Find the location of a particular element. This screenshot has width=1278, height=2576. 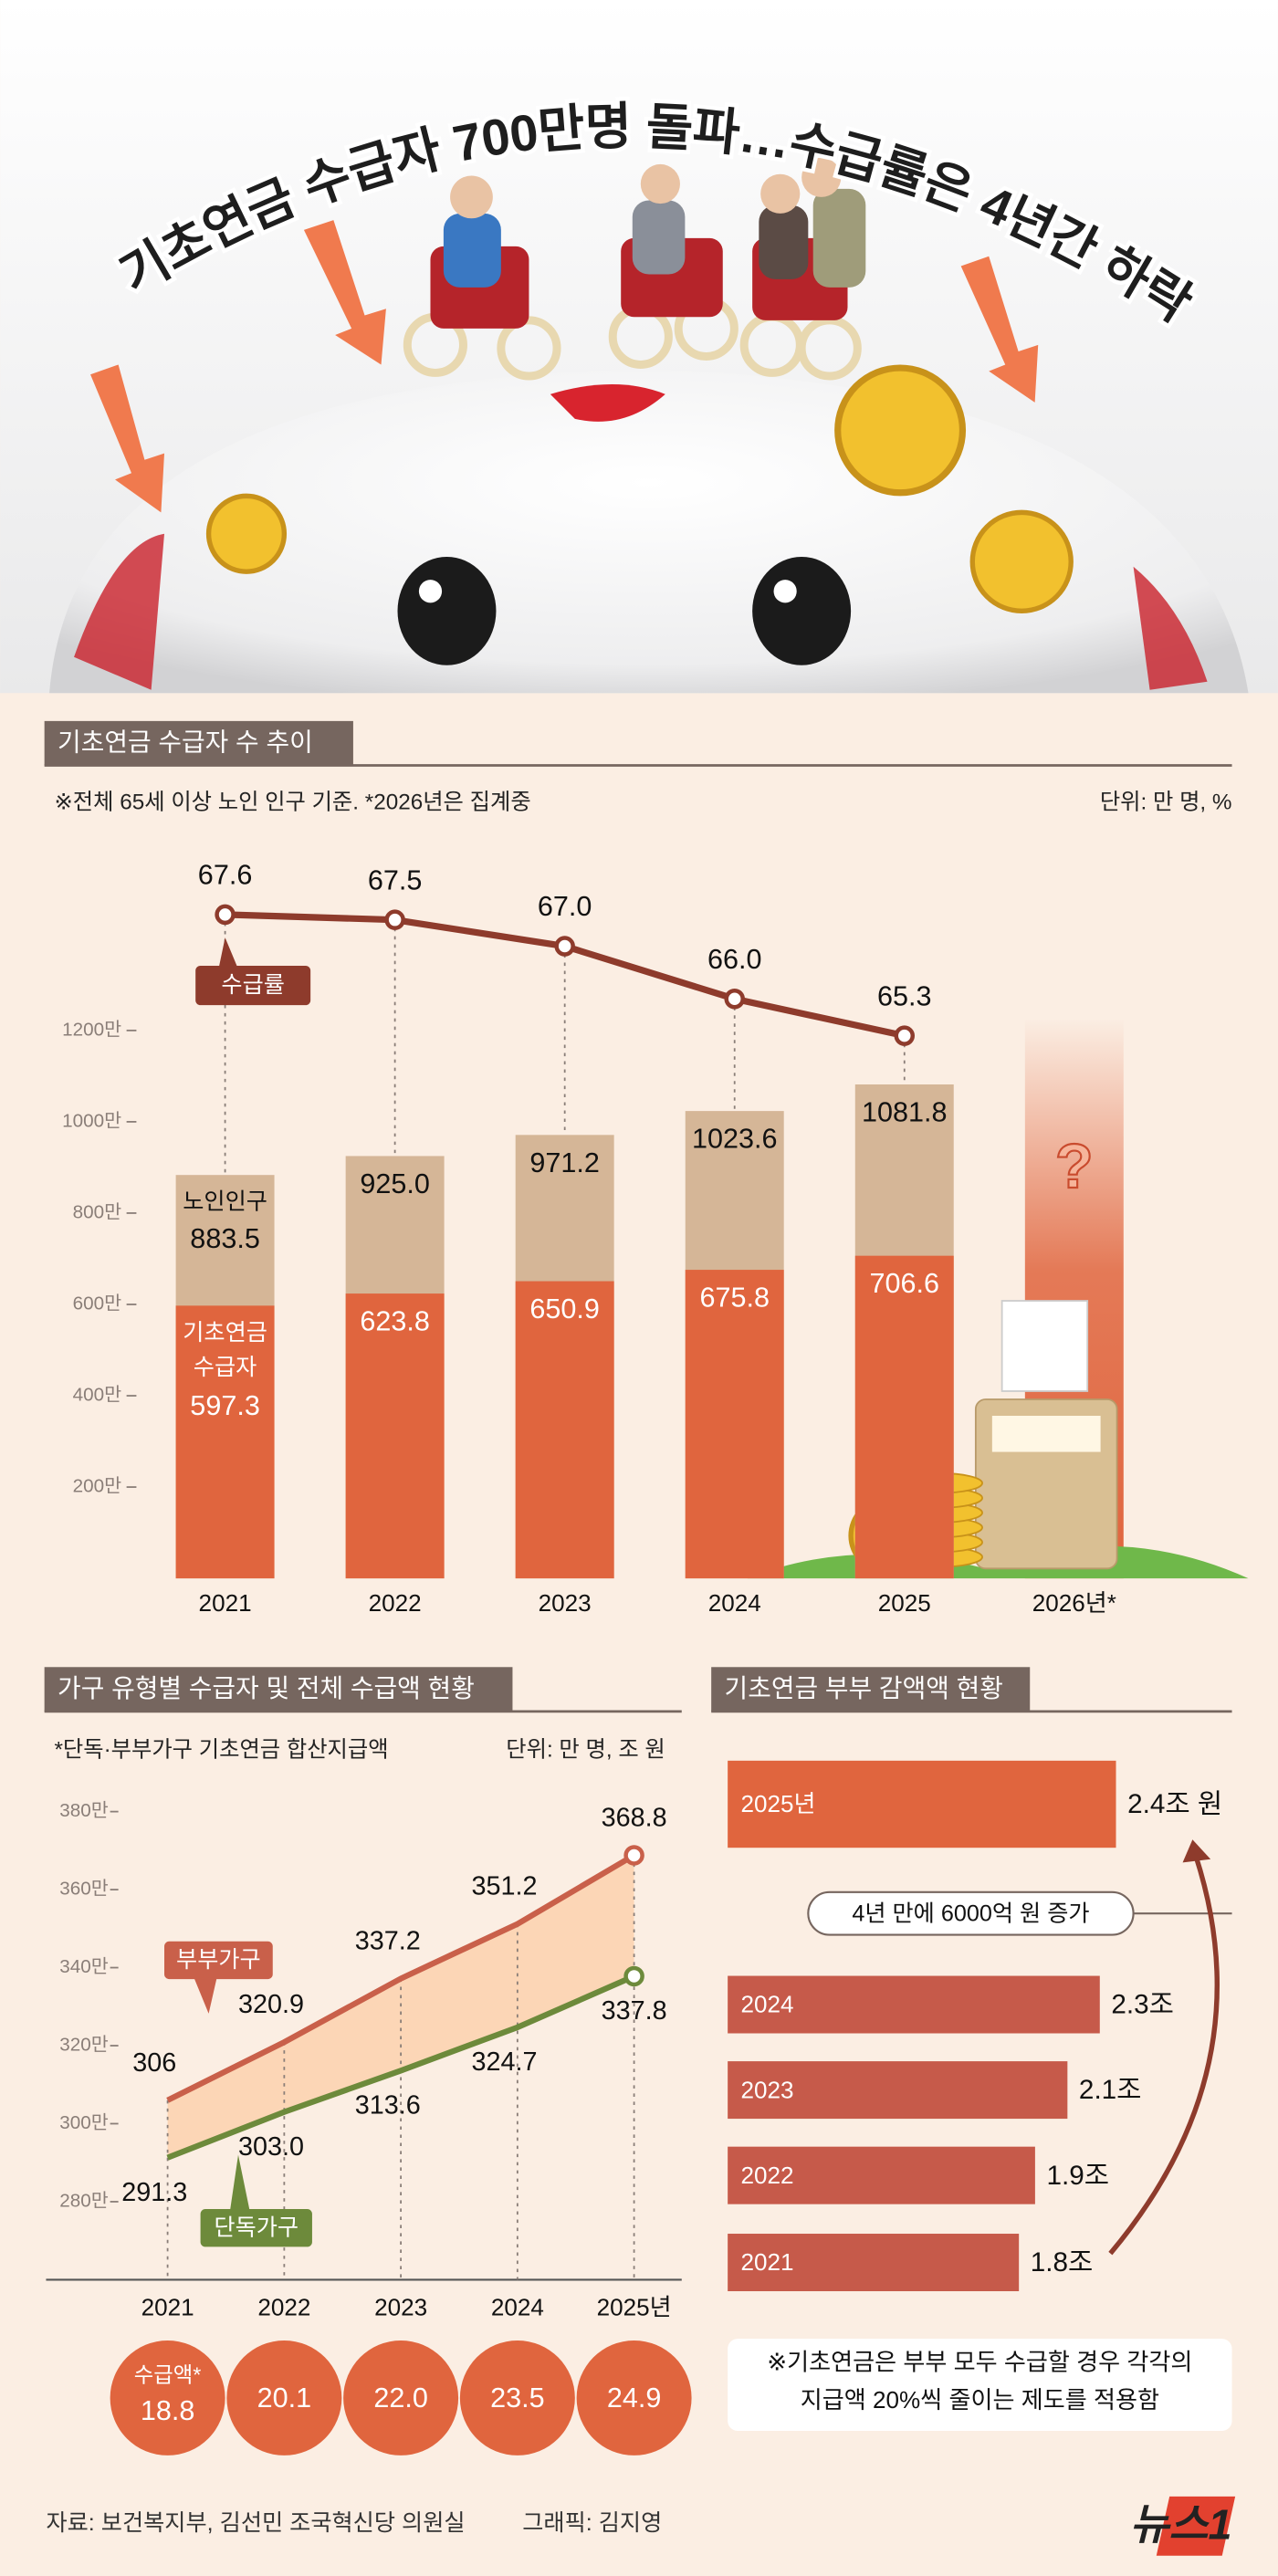

logo: 뉴스1 is located at coordinates (1180, 2524).